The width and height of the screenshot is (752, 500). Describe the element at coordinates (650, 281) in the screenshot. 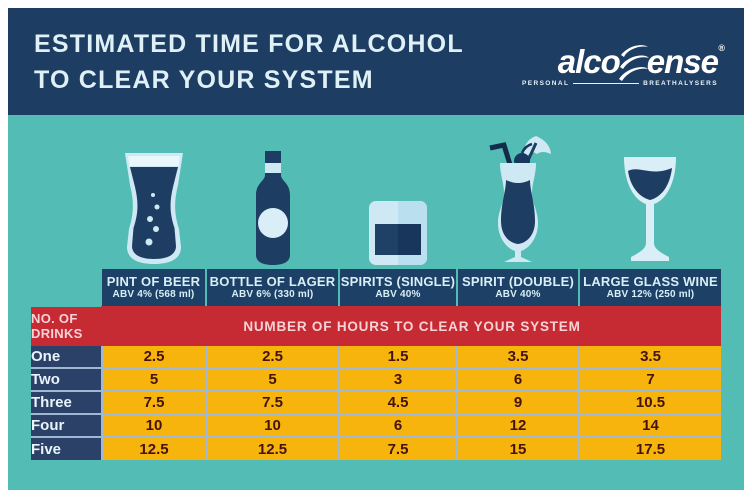

I see `column-title: LARGE GLASS WINE` at that location.